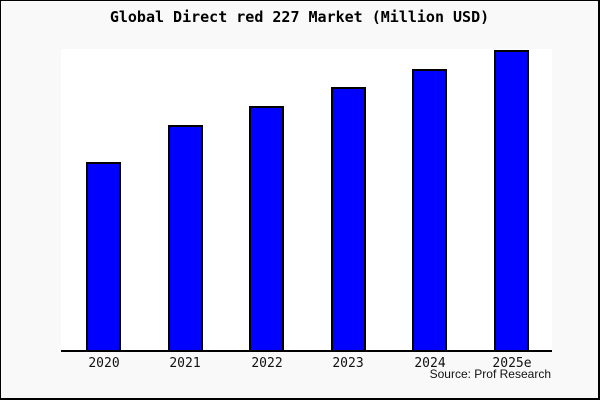  Describe the element at coordinates (267, 363) in the screenshot. I see `x-tick-label-2022: 2022` at that location.